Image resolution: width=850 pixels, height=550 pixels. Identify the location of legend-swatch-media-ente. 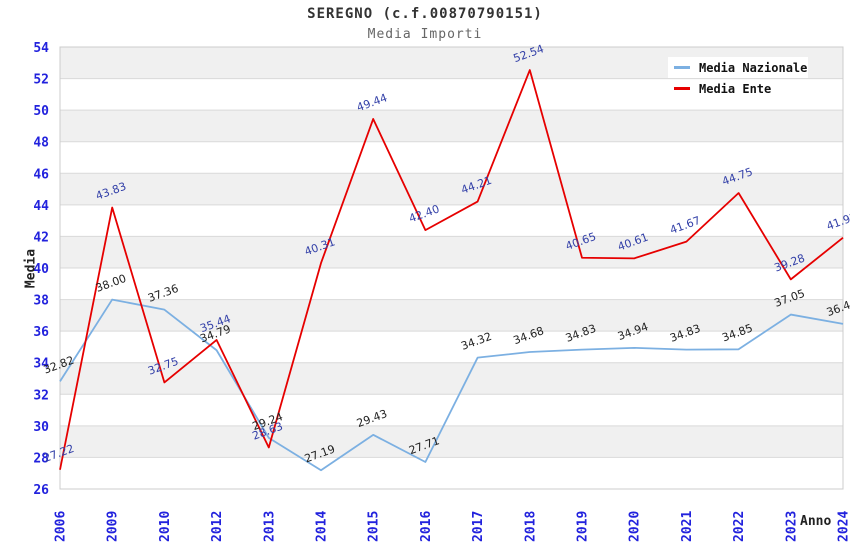
(682, 88).